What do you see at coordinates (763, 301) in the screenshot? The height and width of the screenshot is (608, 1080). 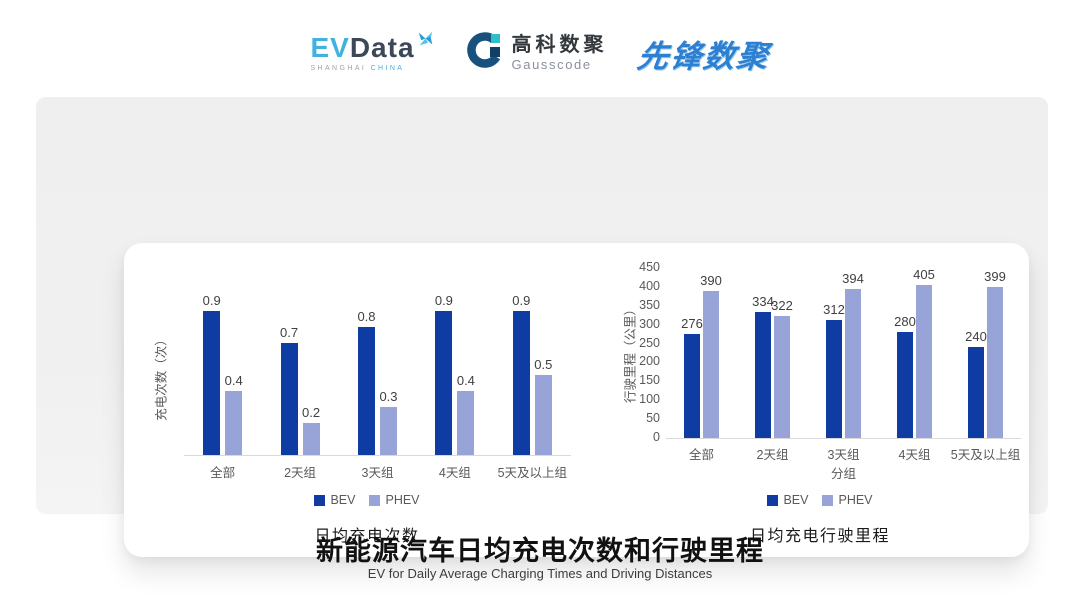 I see `bar-value-label: 334` at bounding box center [763, 301].